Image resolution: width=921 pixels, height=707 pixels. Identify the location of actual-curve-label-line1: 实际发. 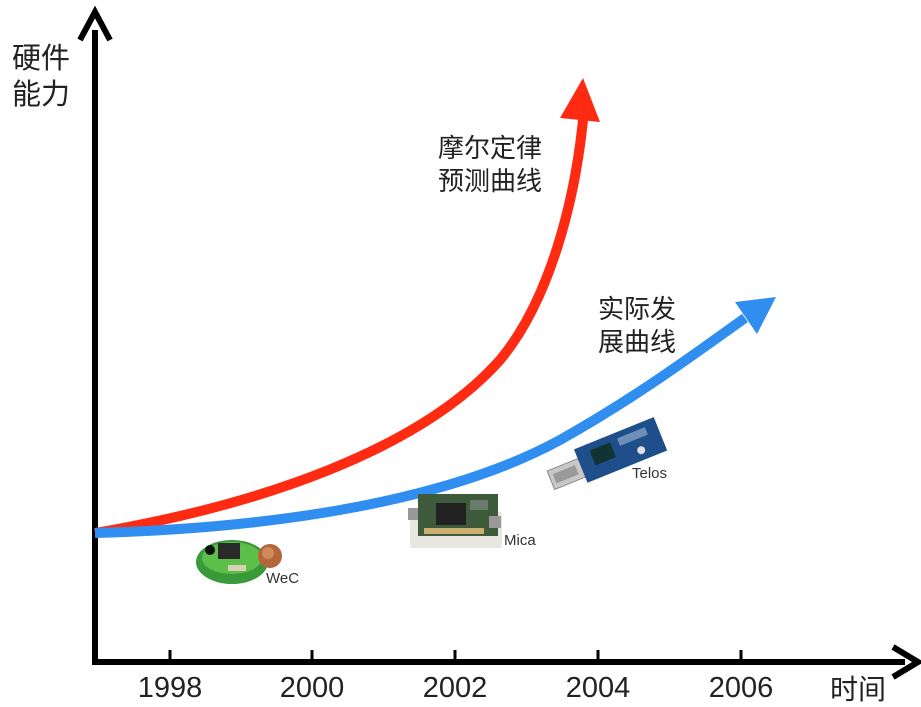
(637, 310).